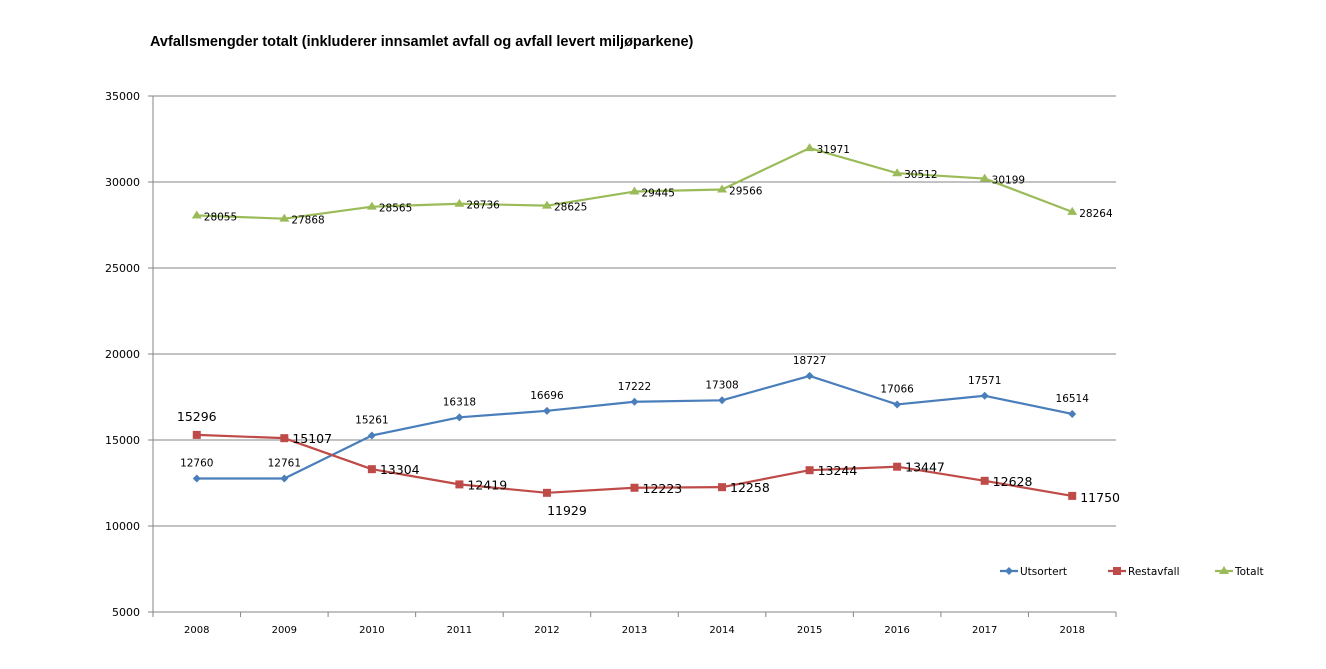  Describe the element at coordinates (197, 416) in the screenshot. I see `data-label: 15296` at that location.